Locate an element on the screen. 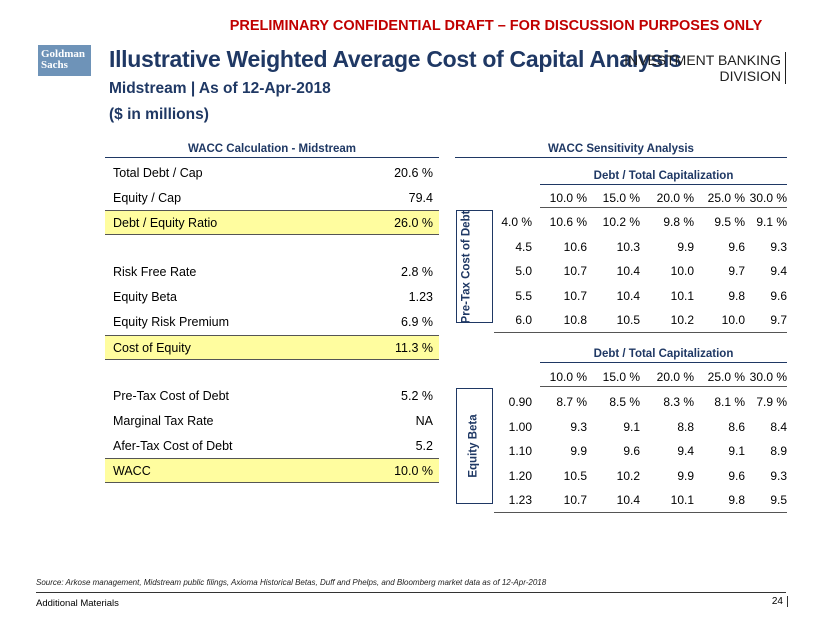  table-cell: 10.0 is located at coordinates (733, 320).